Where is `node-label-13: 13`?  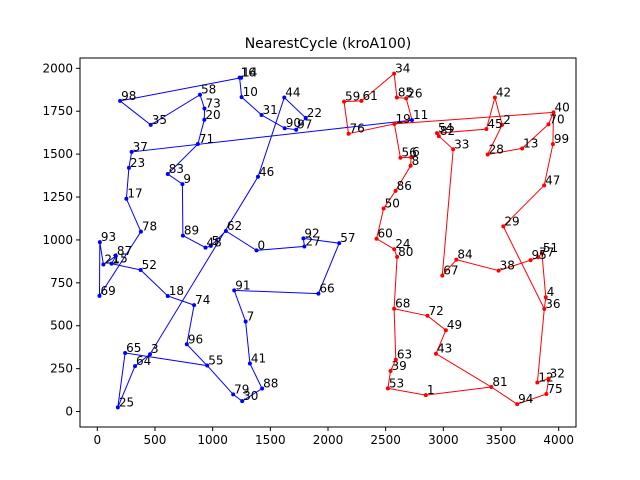
node-label-13: 13 is located at coordinates (530, 143).